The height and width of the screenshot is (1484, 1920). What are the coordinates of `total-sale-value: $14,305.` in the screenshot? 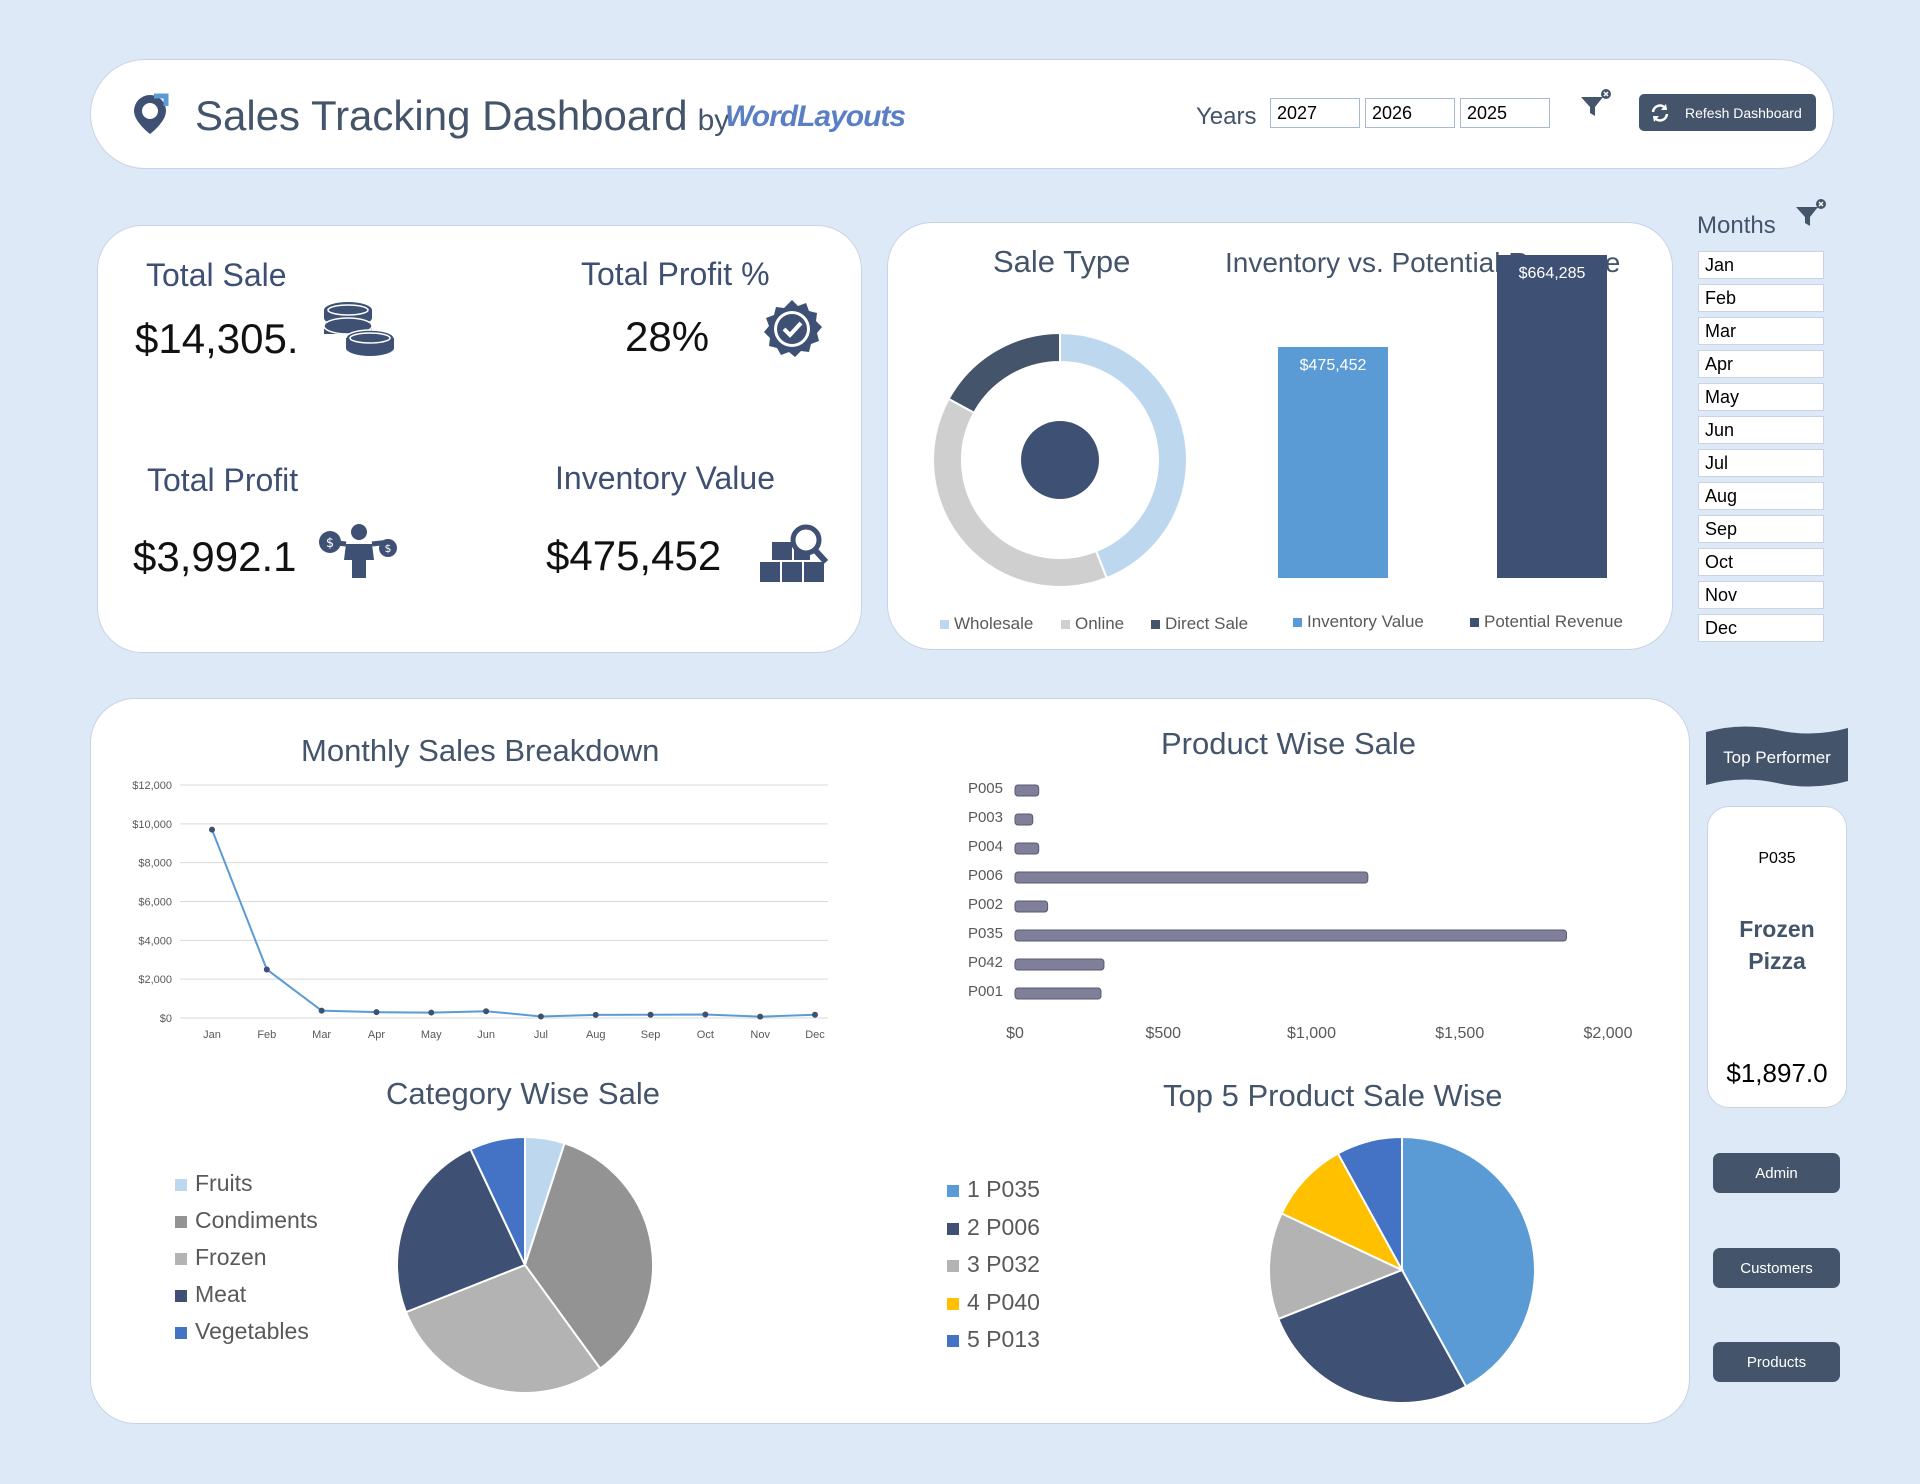 It's located at (217, 338).